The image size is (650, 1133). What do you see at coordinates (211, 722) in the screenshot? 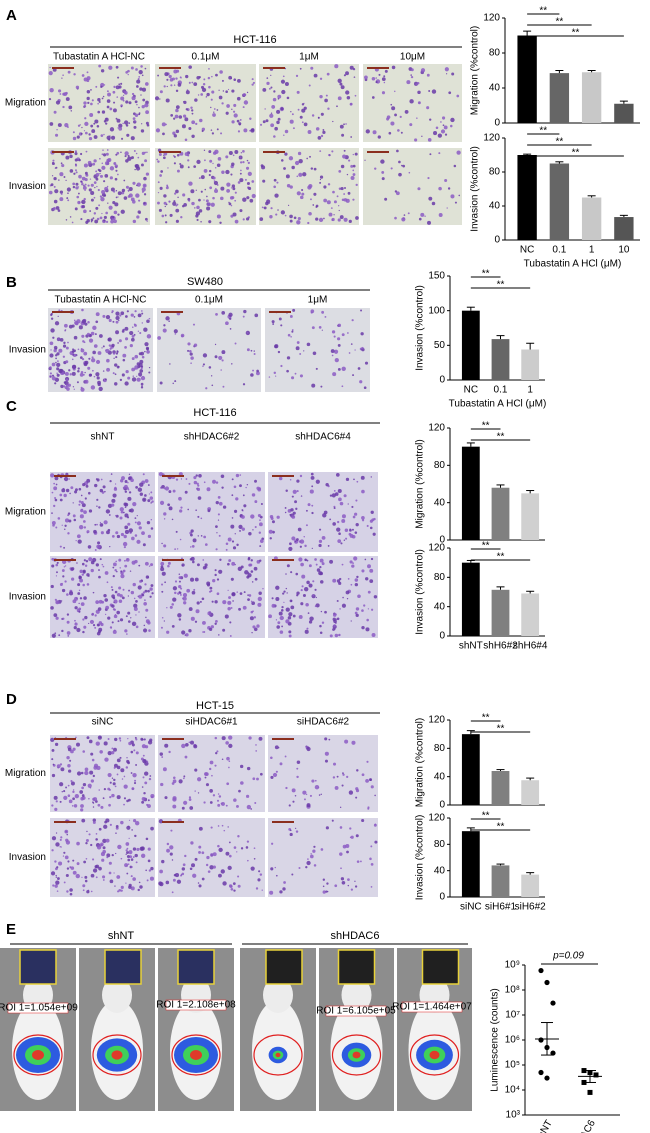
I see `column-label: siHDAC6#1` at bounding box center [211, 722].